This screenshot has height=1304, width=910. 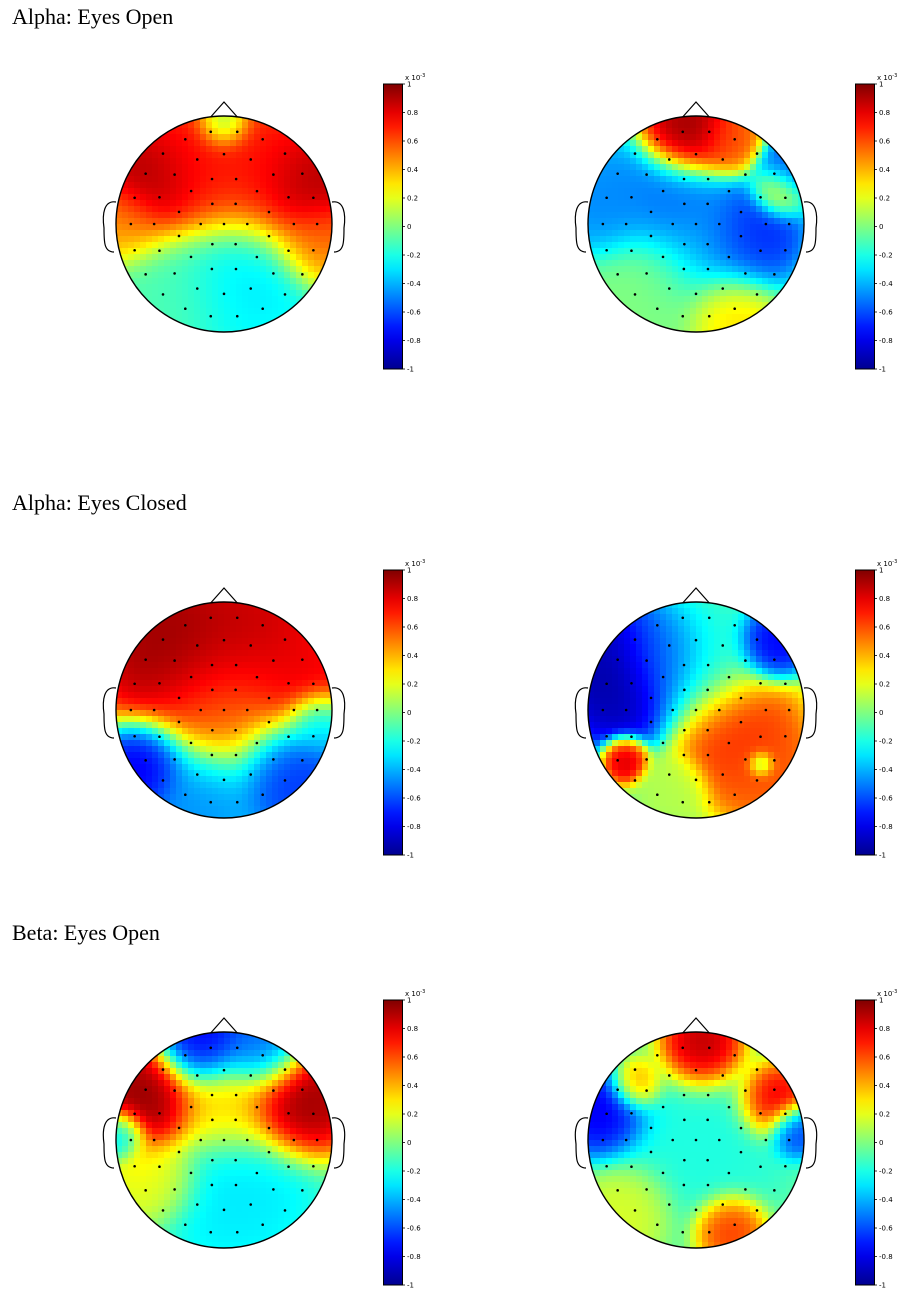 What do you see at coordinates (404, 709) in the screenshot?
I see `colorbar-1-0: x 10-31 0.8 0.6 0.4 0.2 0 -0.2 -0.4 -0.6 -0.8 -1` at bounding box center [404, 709].